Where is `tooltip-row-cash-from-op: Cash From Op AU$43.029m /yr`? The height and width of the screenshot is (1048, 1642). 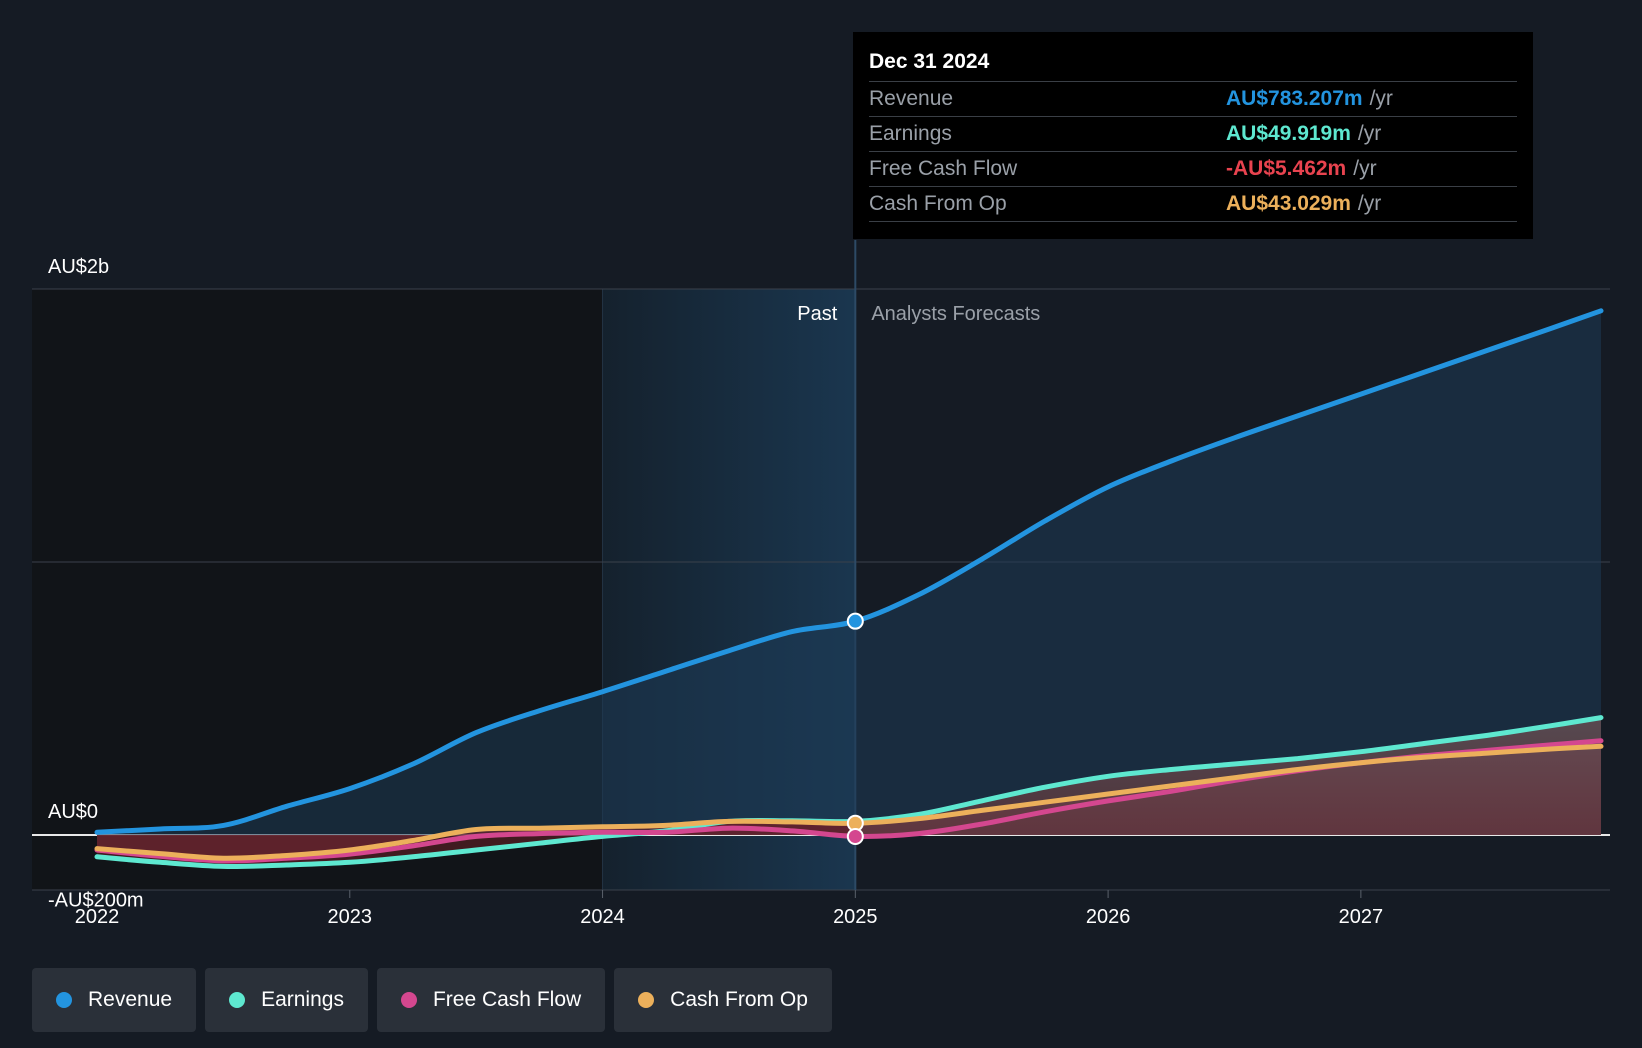 tooltip-row-cash-from-op: Cash From Op AU$43.029m /yr is located at coordinates (1193, 204).